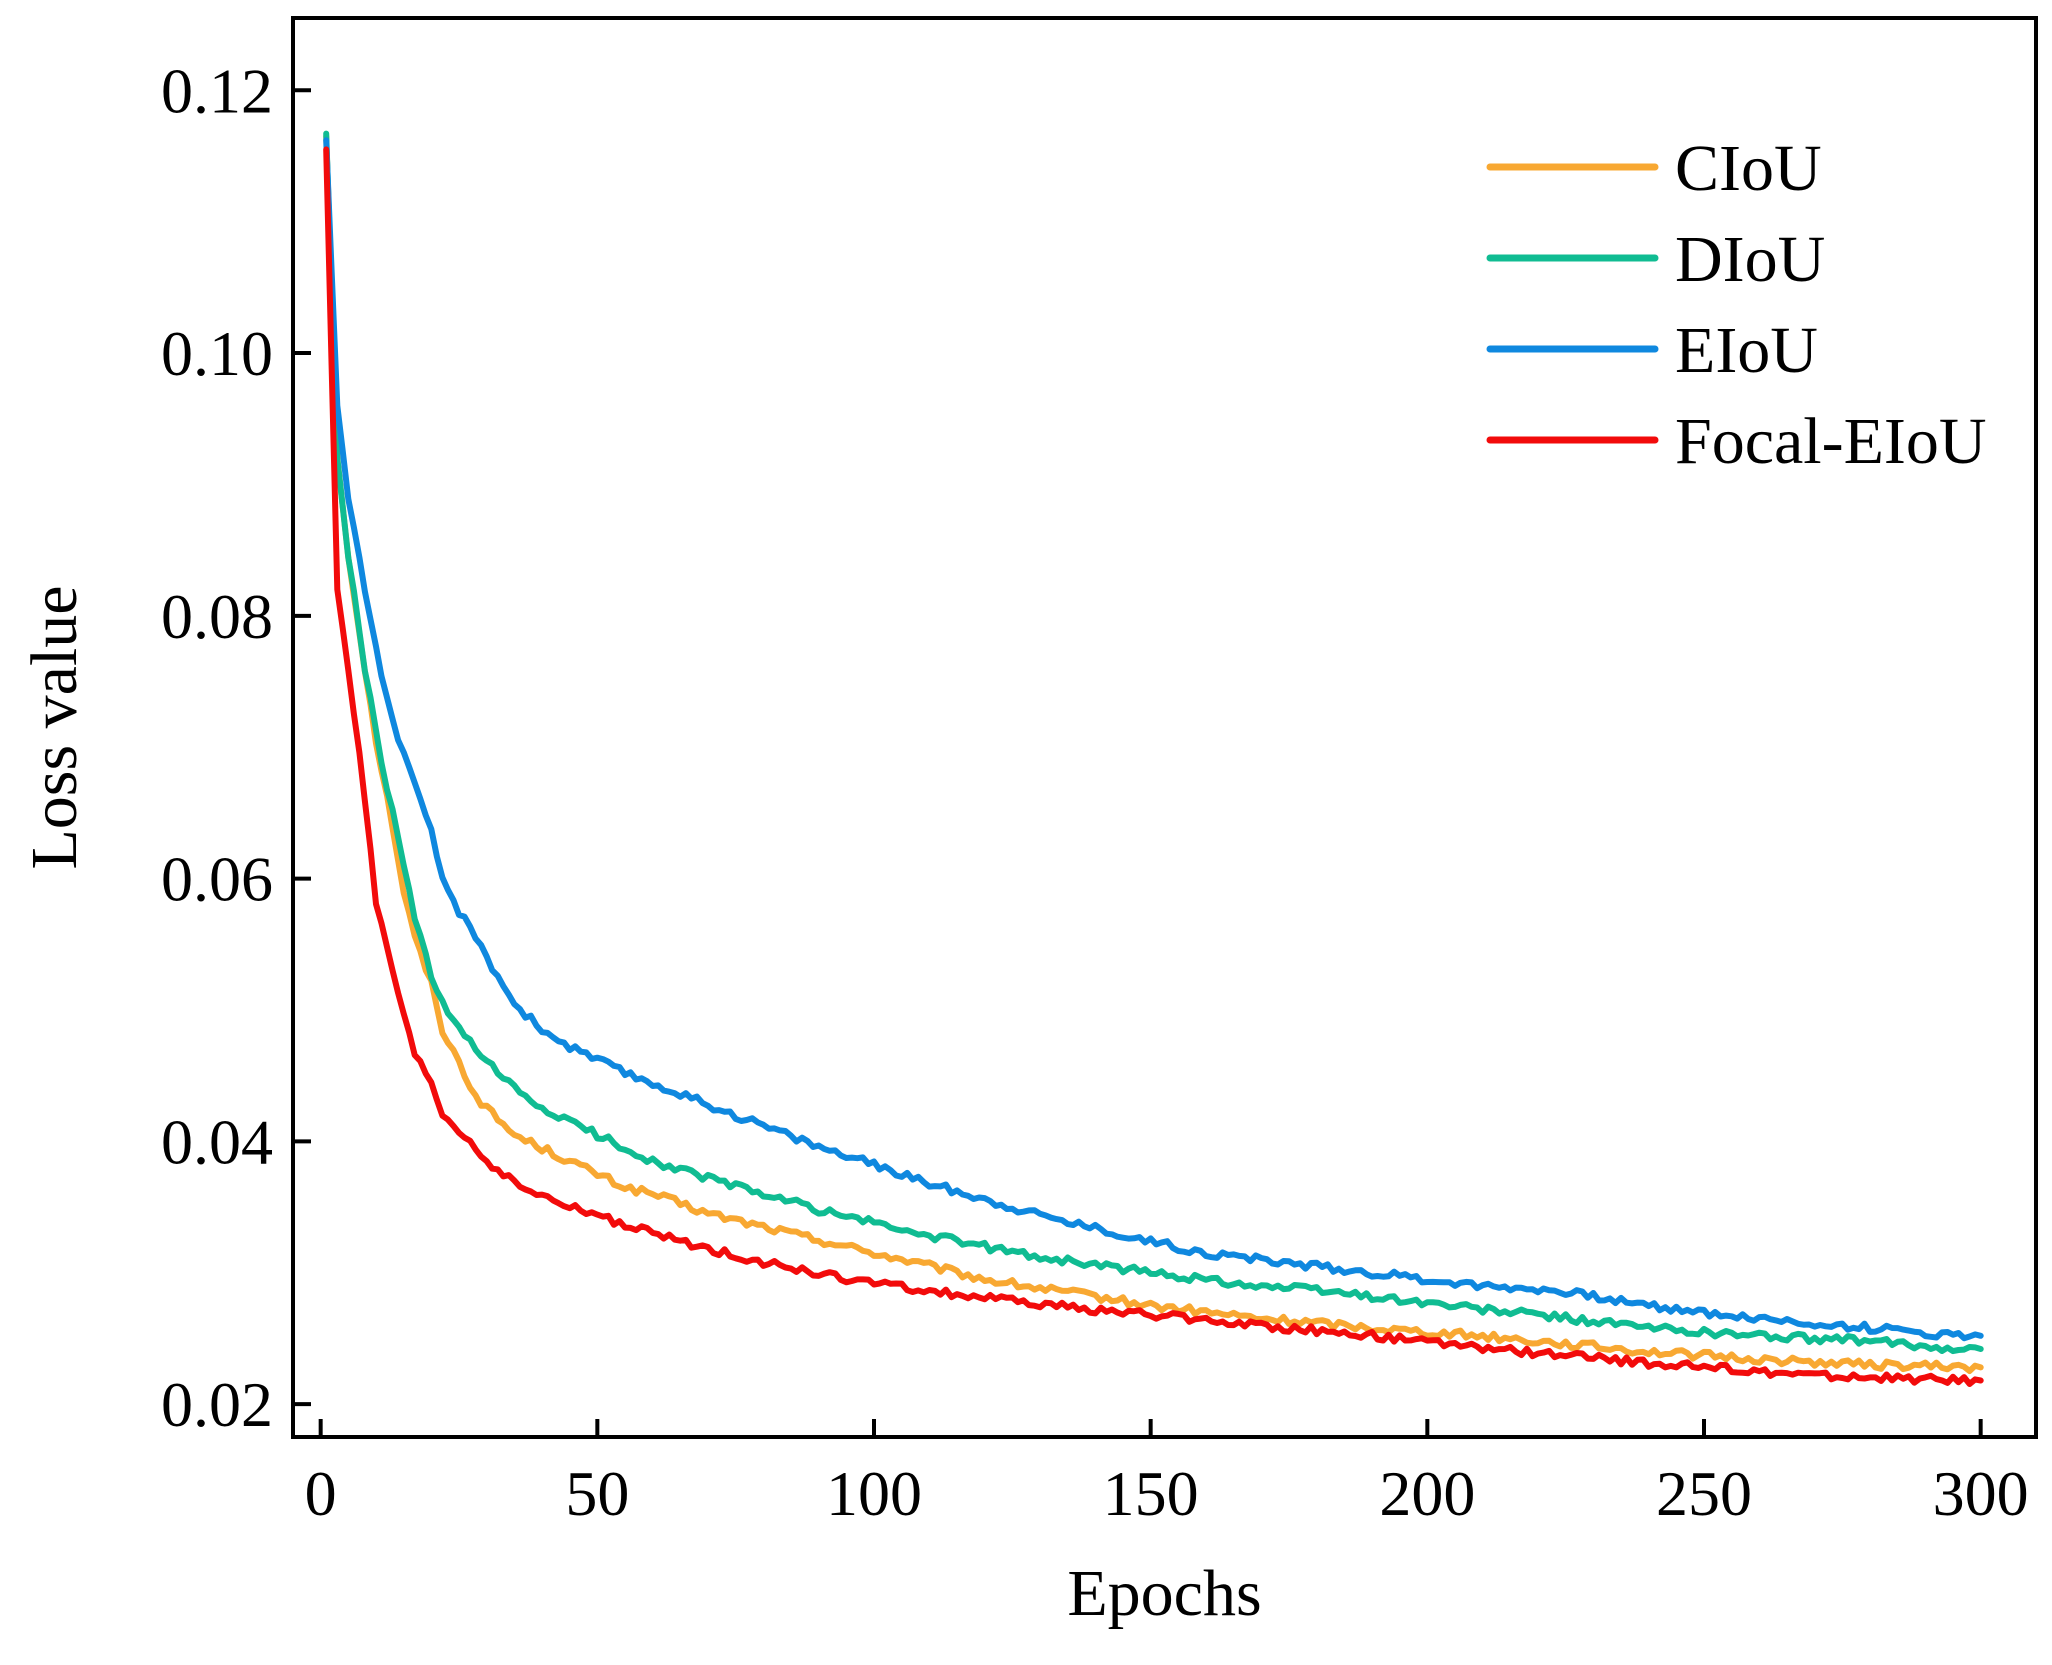 This screenshot has height=1665, width=2052. What do you see at coordinates (217, 353) in the screenshot?
I see `y-tick-label: 0.10` at bounding box center [217, 353].